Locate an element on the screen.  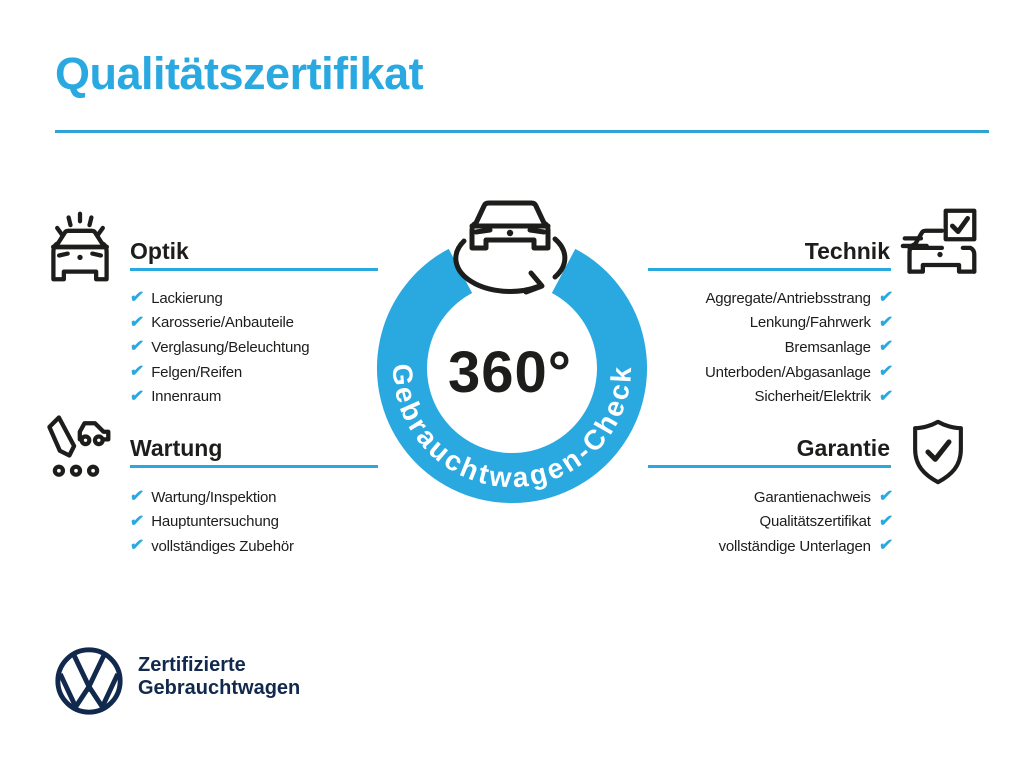
list-item-label: Wartung/Inspektion is located at coordinates (214, 497).